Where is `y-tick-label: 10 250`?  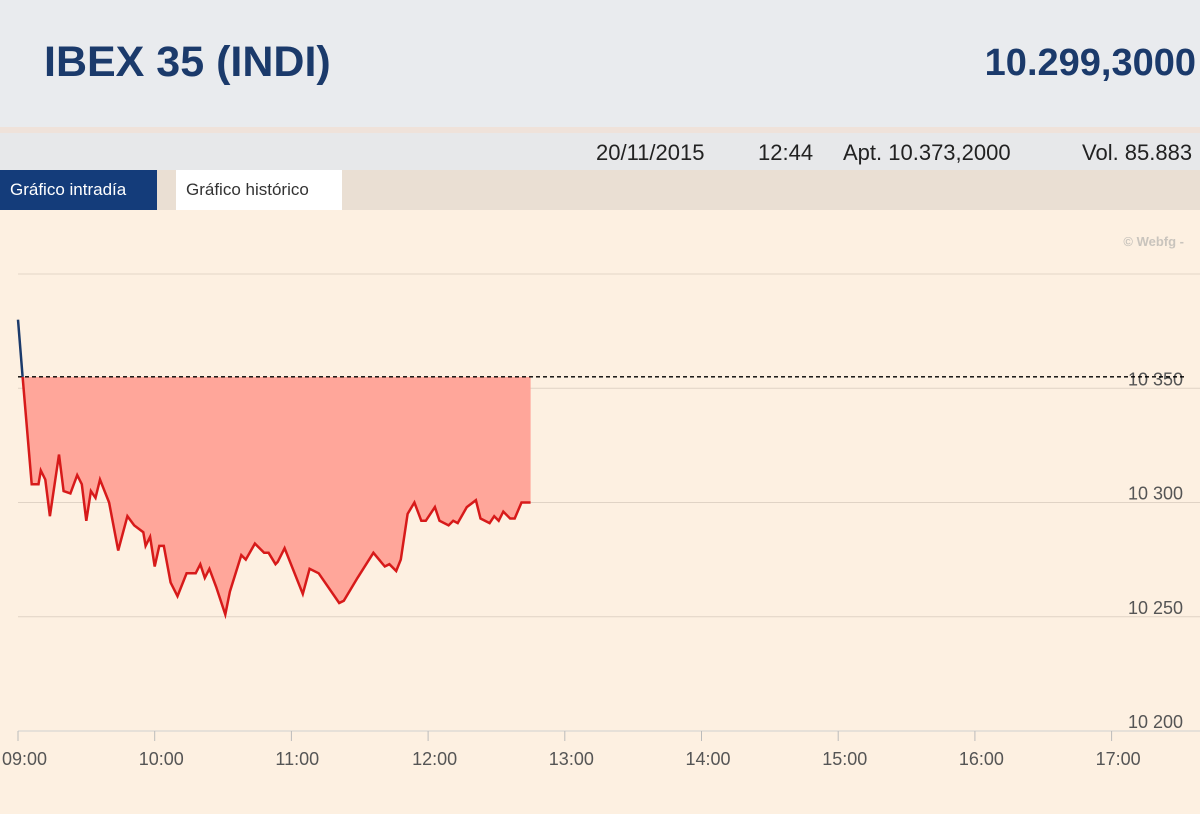
y-tick-label: 10 250 is located at coordinates (1155, 608).